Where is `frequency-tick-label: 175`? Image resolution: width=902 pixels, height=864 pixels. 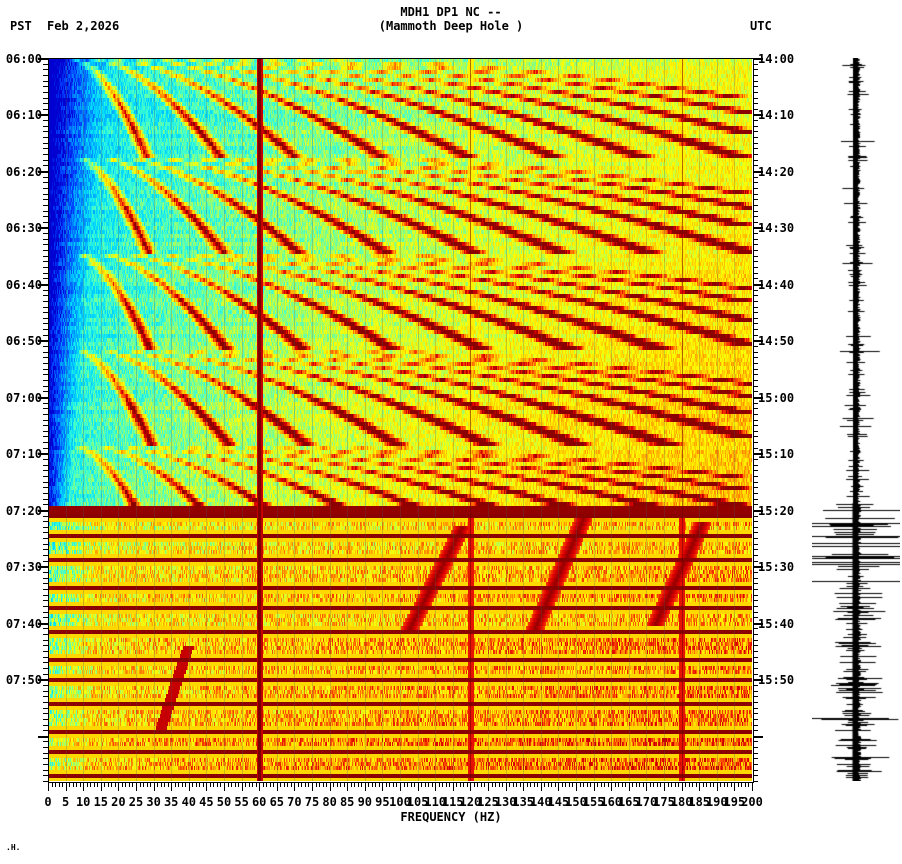 frequency-tick-label: 175 is located at coordinates (664, 802).